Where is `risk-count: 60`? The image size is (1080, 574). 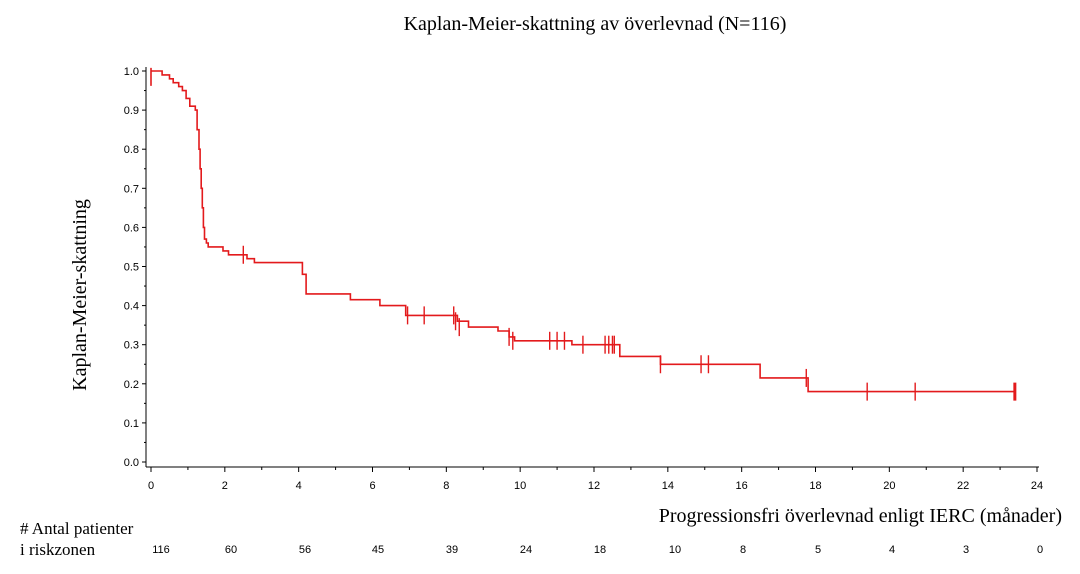 risk-count: 60 is located at coordinates (231, 550).